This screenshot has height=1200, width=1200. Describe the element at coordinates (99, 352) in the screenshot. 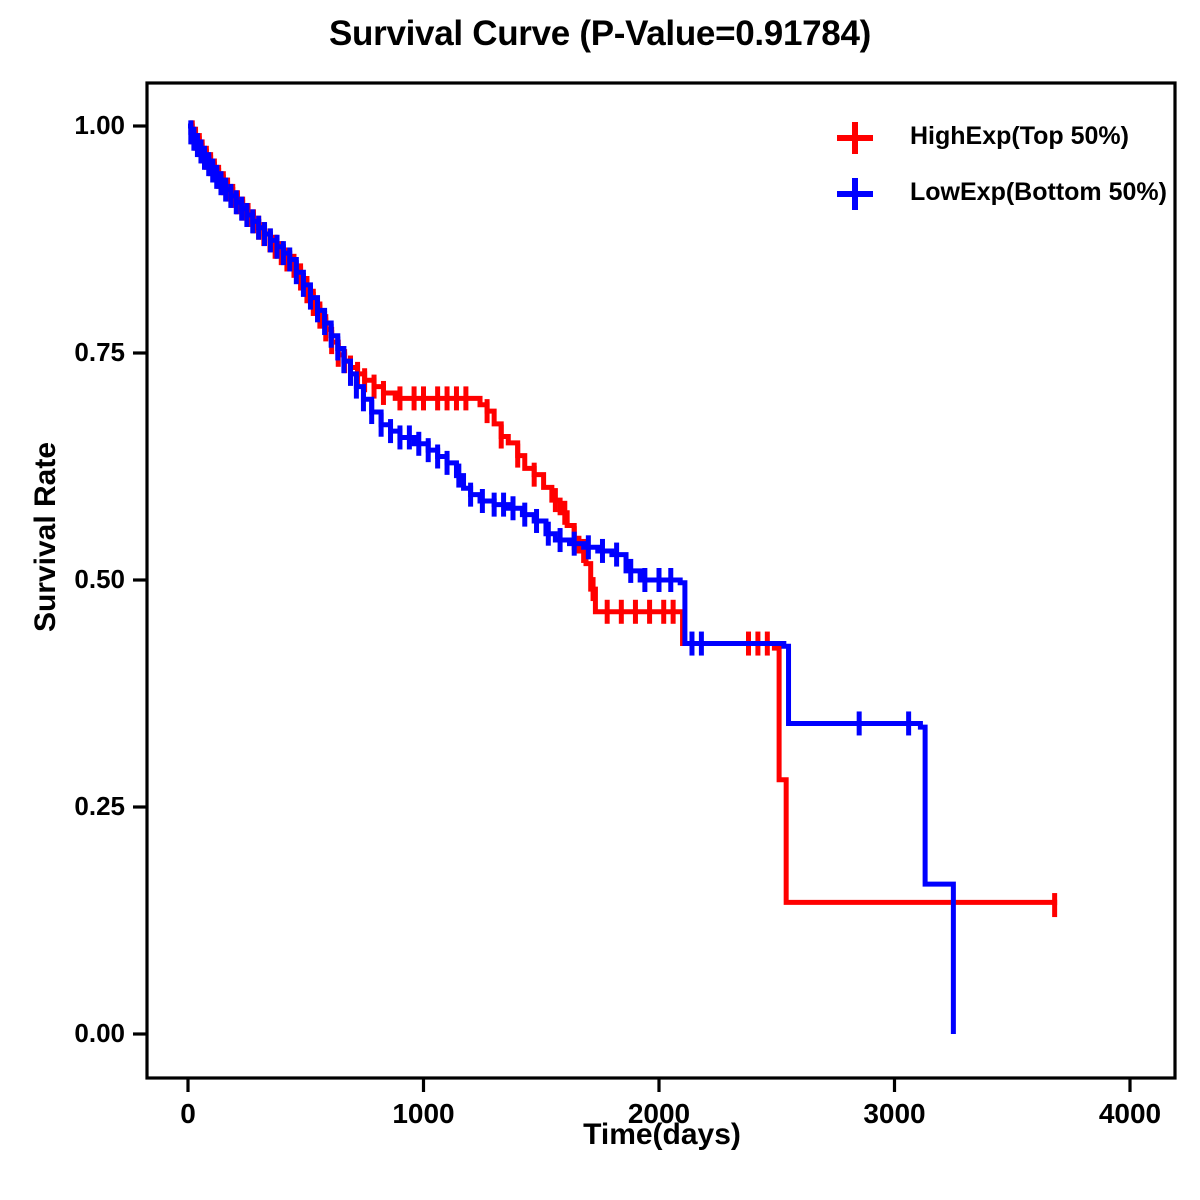

I see `y-tick-label: 0.75` at that location.